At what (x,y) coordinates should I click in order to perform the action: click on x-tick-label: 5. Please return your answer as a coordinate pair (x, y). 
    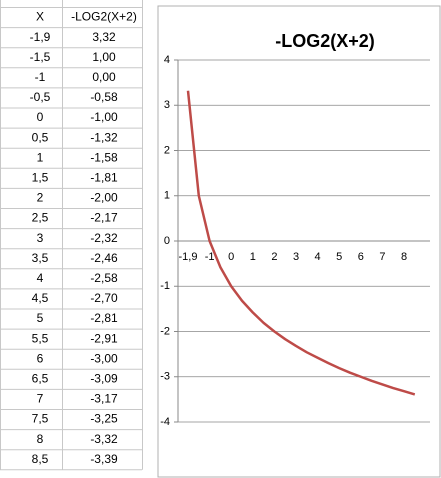
    Looking at the image, I should click on (339, 257).